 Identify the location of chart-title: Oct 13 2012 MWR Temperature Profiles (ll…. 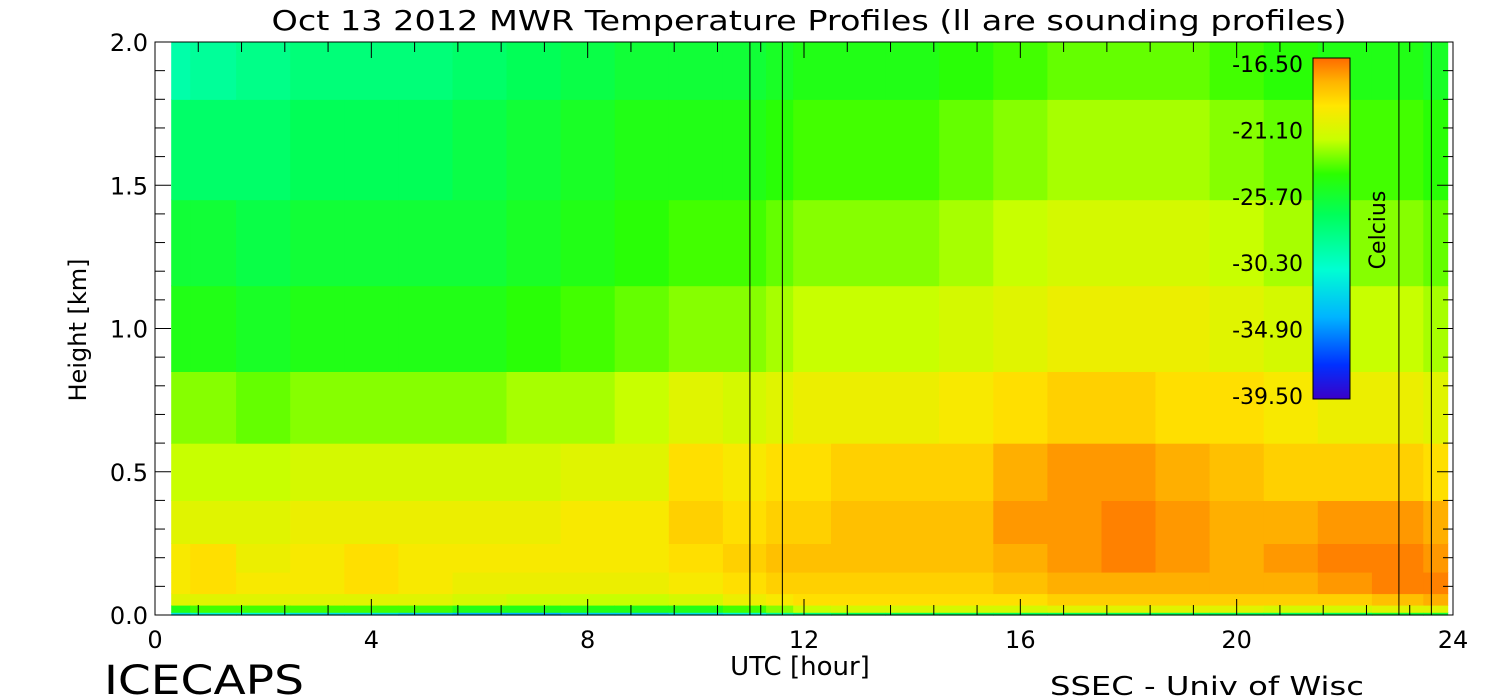
(809, 20).